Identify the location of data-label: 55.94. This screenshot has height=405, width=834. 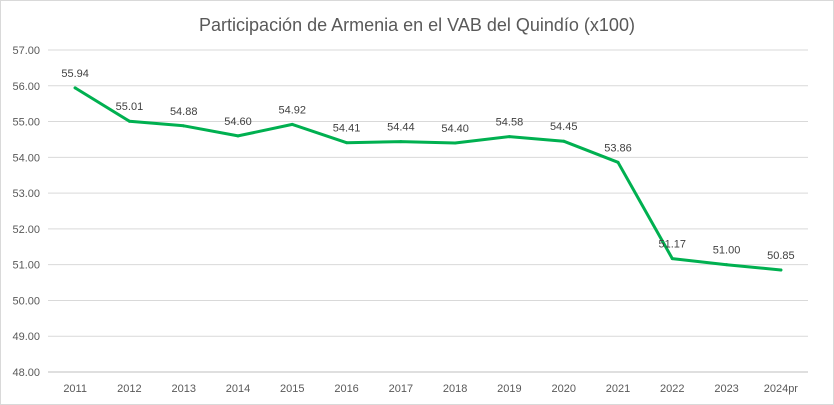
(75, 74).